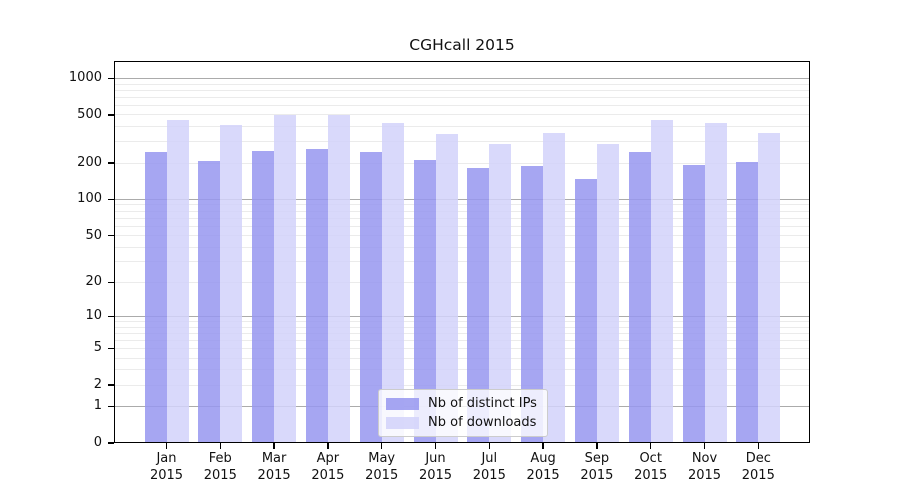 This screenshot has width=900, height=500. I want to click on y-tick-label: 200, so click(89, 163).